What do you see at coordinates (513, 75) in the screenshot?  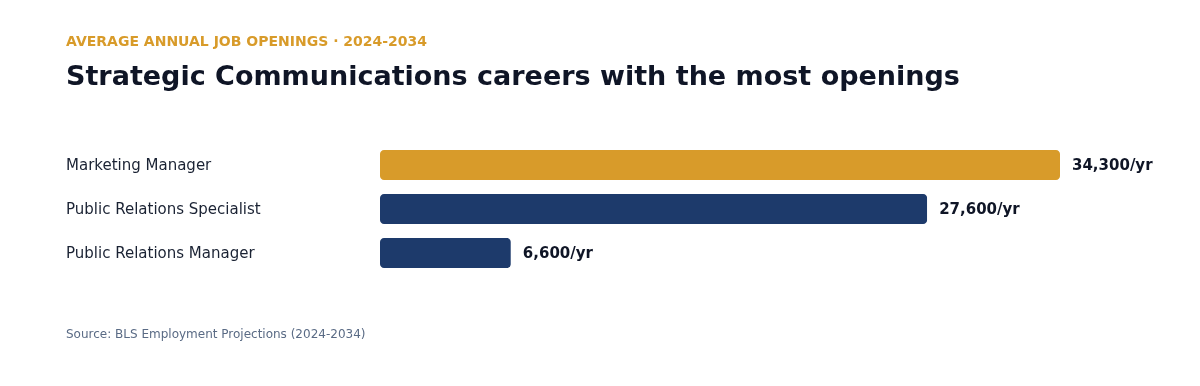 I see `chart-title: Strategic Communications careers with the most openings` at bounding box center [513, 75].